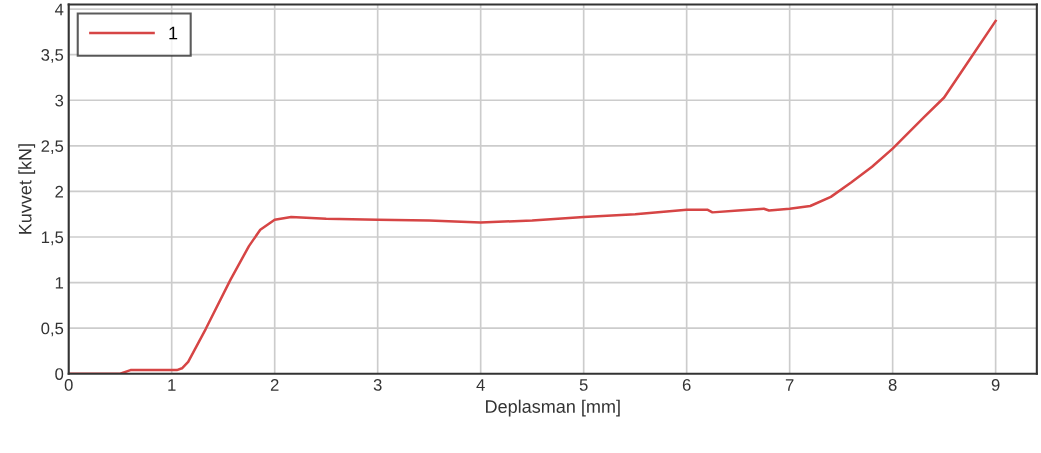 This screenshot has height=453, width=1041. What do you see at coordinates (52, 329) in the screenshot?
I see `y-tick-label: 0,5` at bounding box center [52, 329].